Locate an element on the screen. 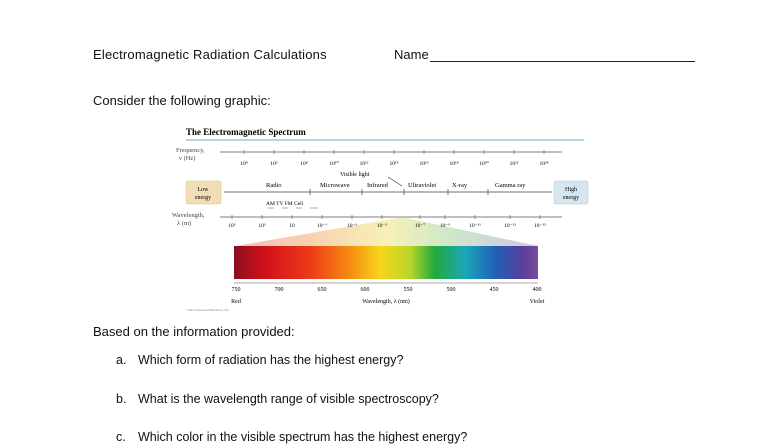 The width and height of the screenshot is (784, 444). high-energy-label-2: energy is located at coordinates (571, 198).